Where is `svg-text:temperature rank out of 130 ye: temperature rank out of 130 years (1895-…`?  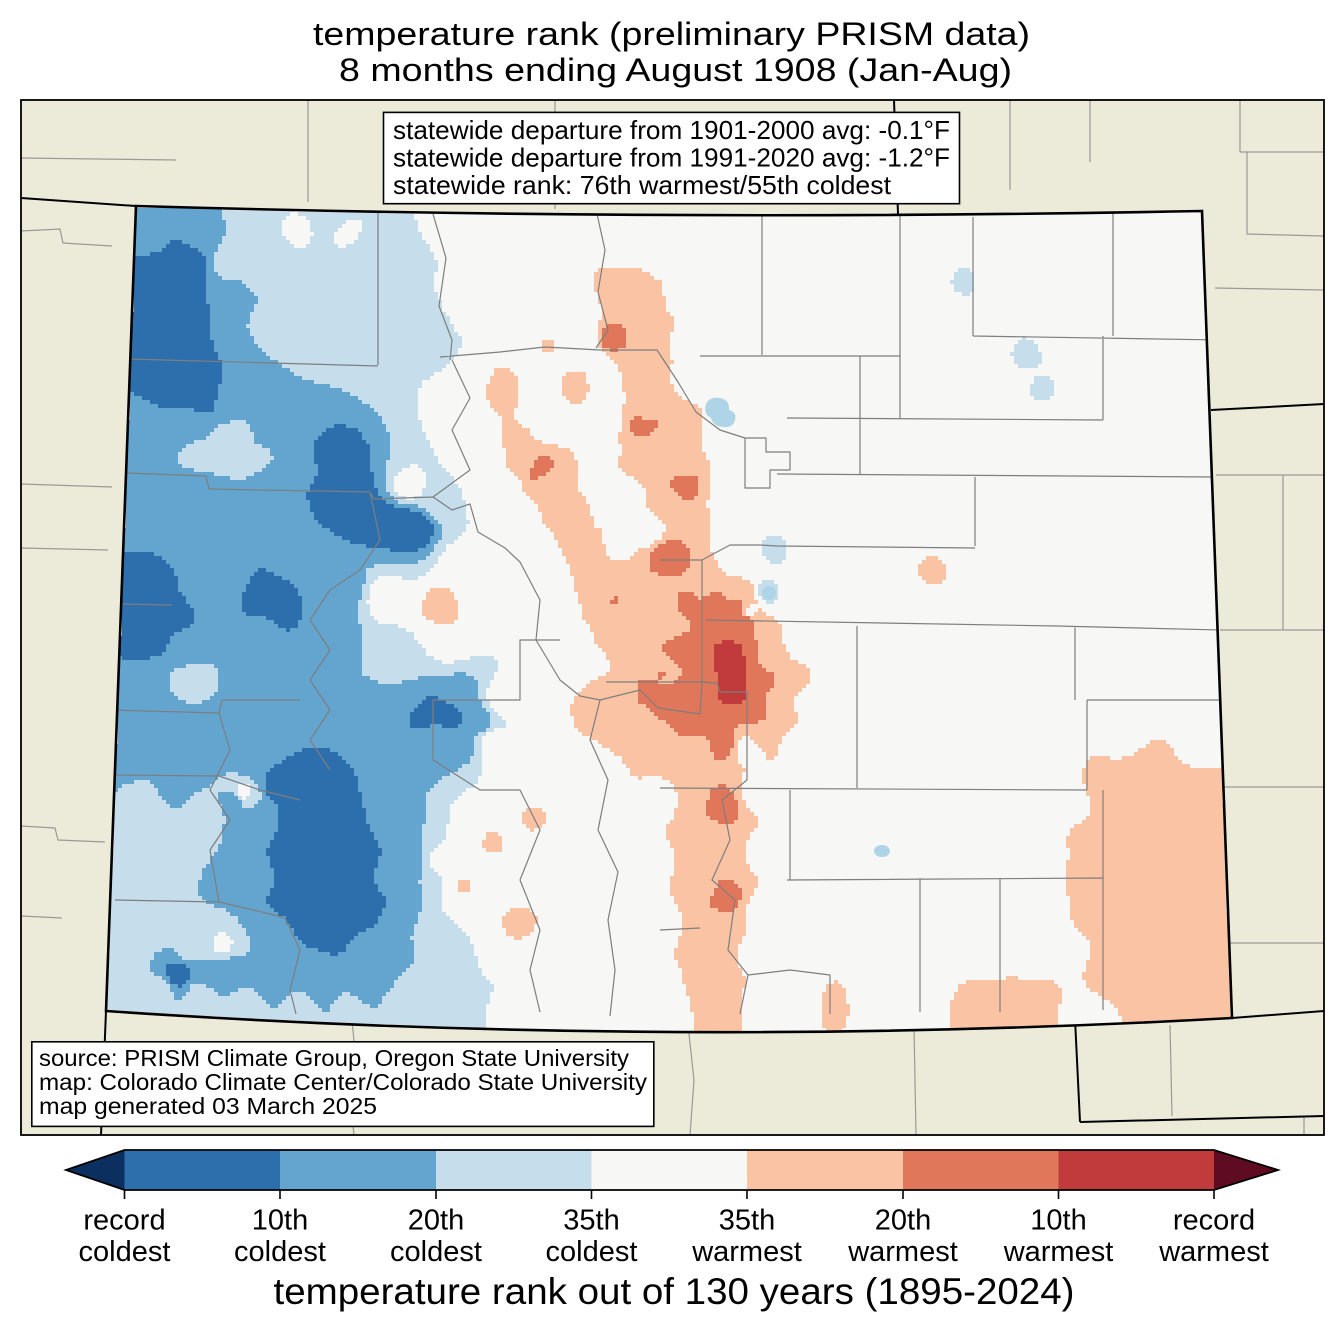
svg-text:temperature rank out of 130 ye: temperature rank out of 130 years (1895-… is located at coordinates (674, 1291).